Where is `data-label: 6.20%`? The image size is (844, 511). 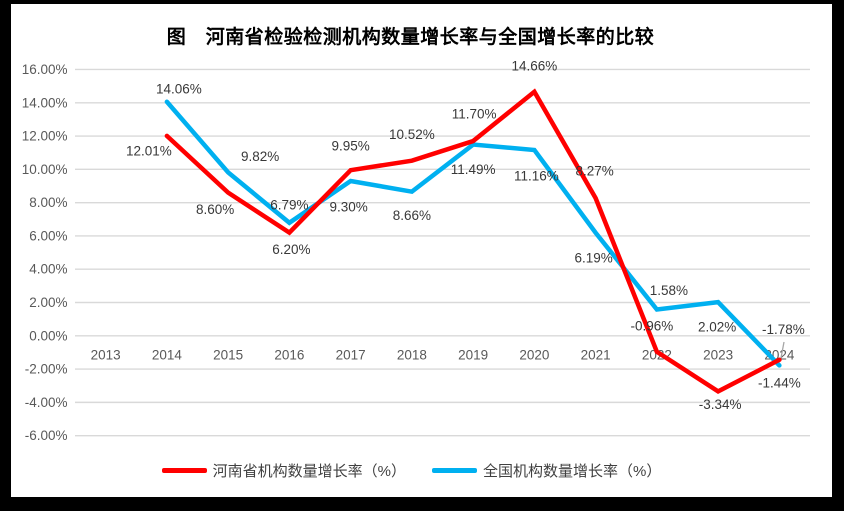 data-label: 6.20% is located at coordinates (291, 249).